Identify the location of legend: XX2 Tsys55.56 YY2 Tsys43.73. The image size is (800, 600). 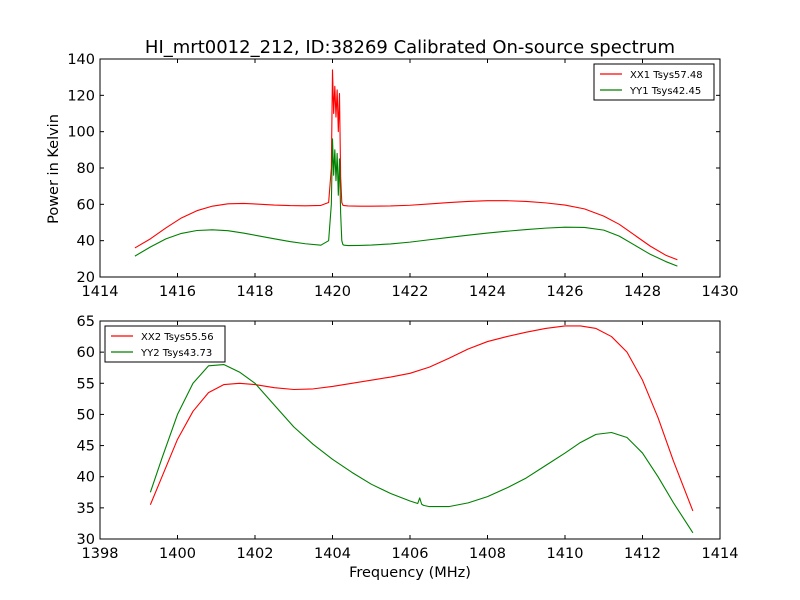
(165, 344).